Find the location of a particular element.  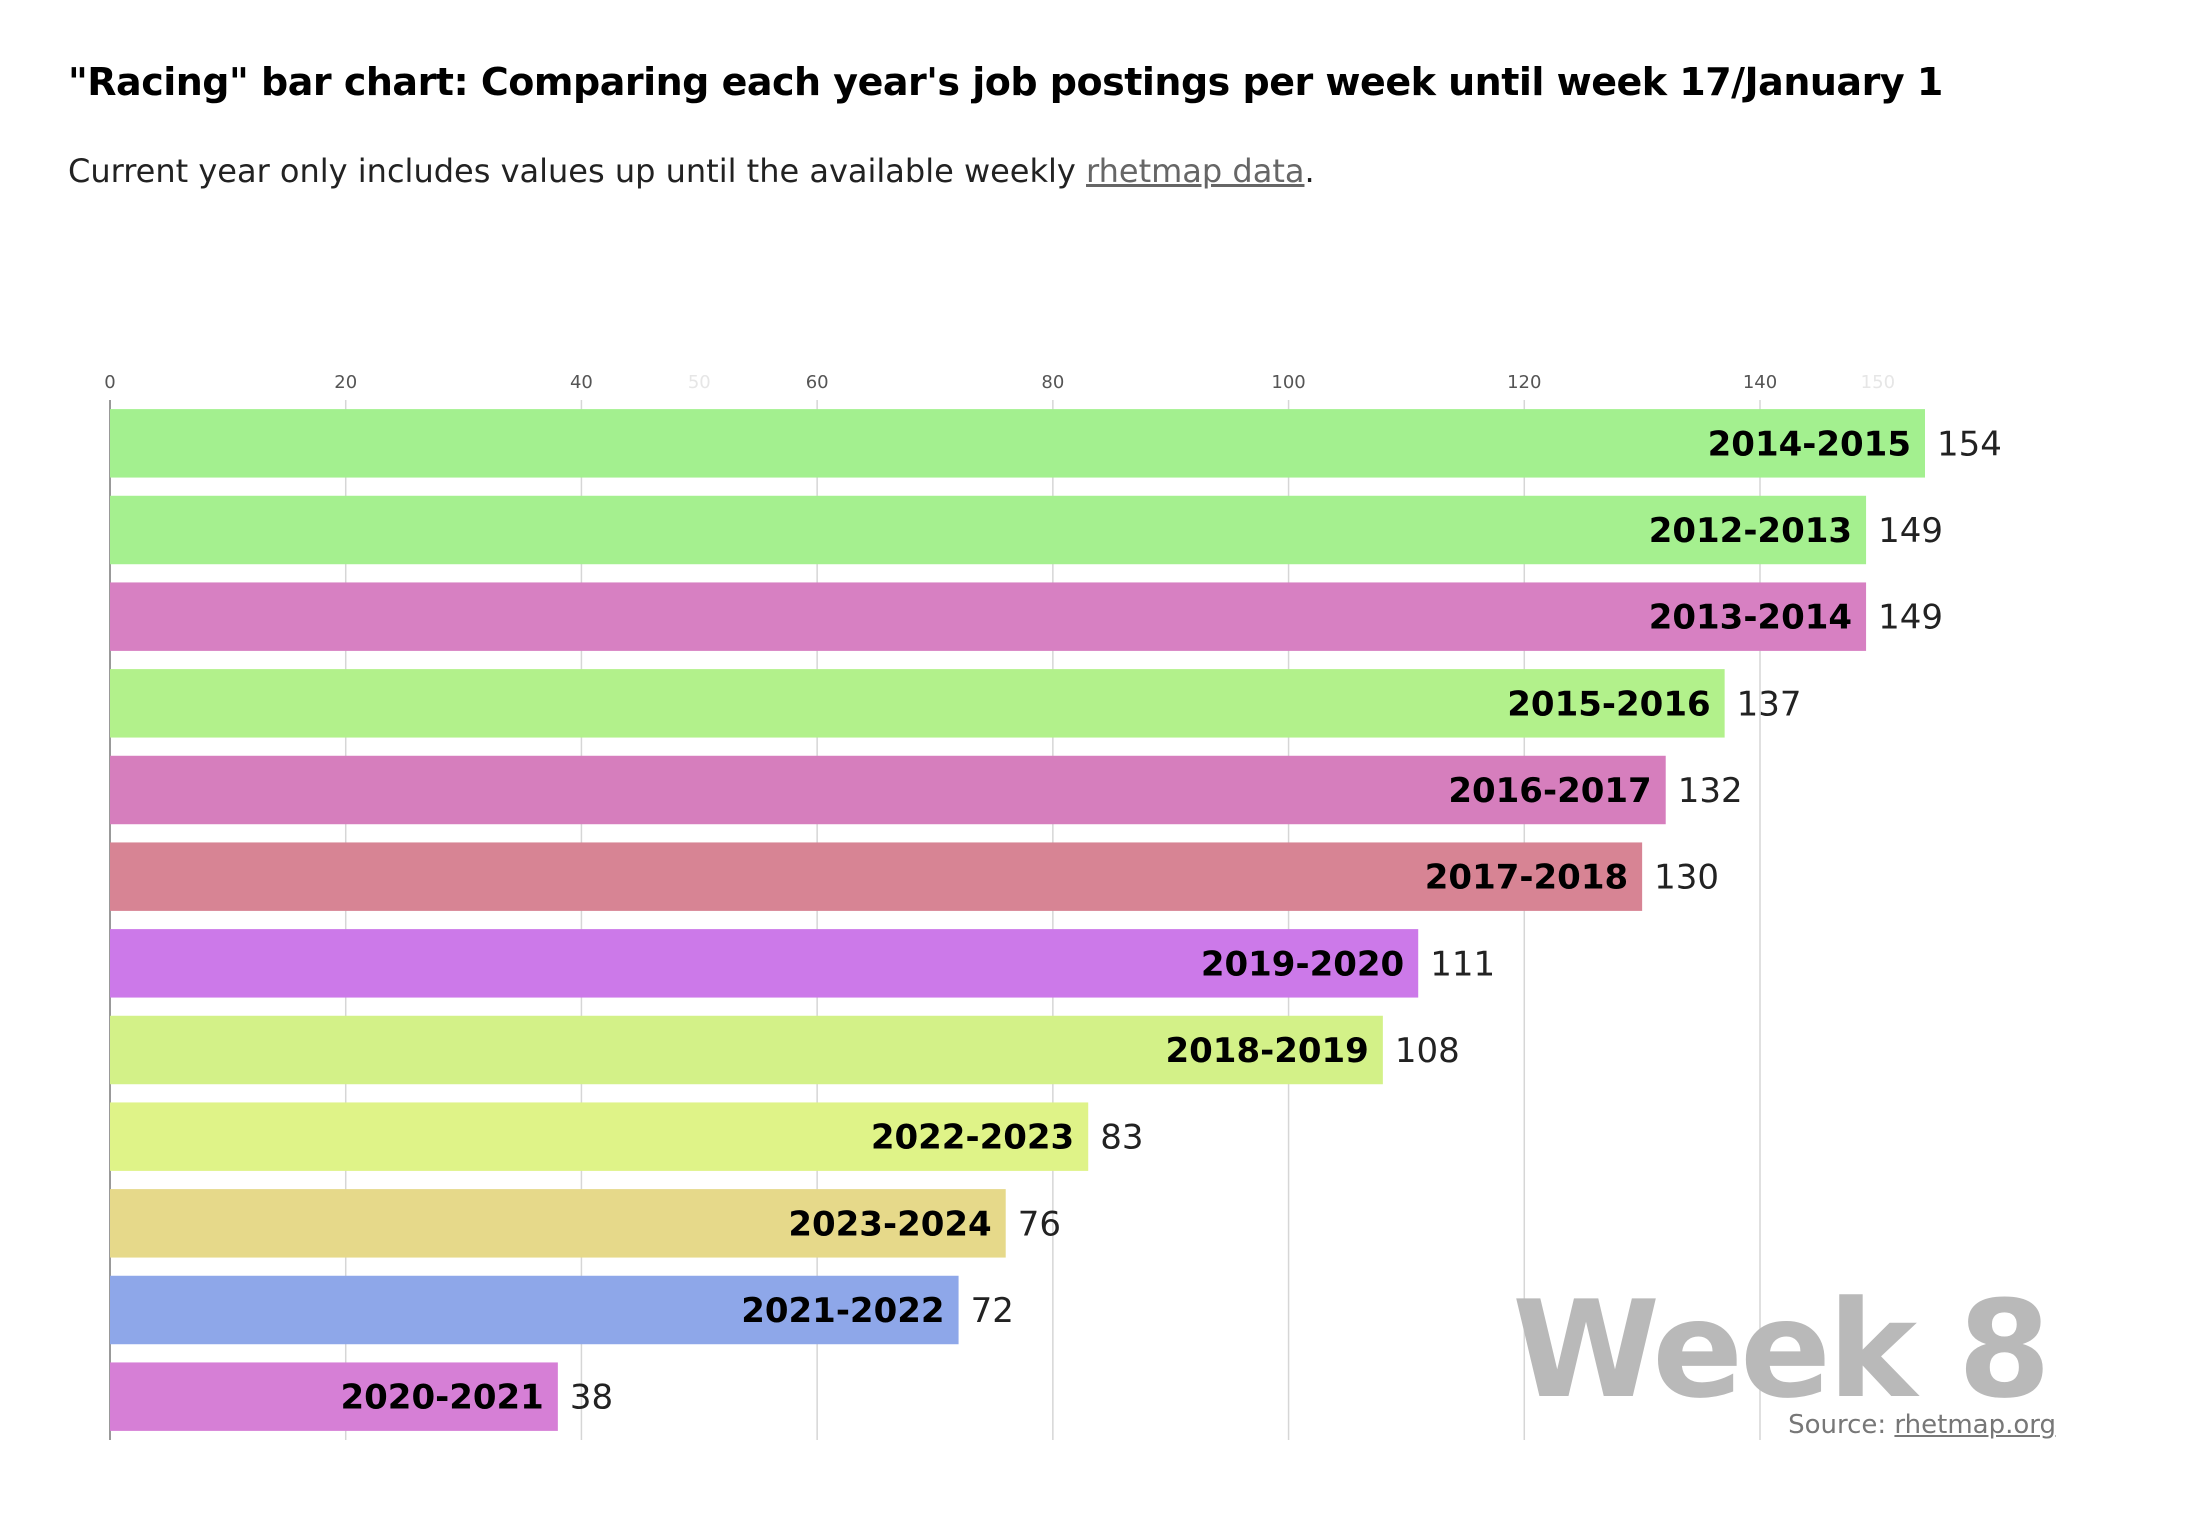

x-tick-label-0: 0 is located at coordinates (109, 382).